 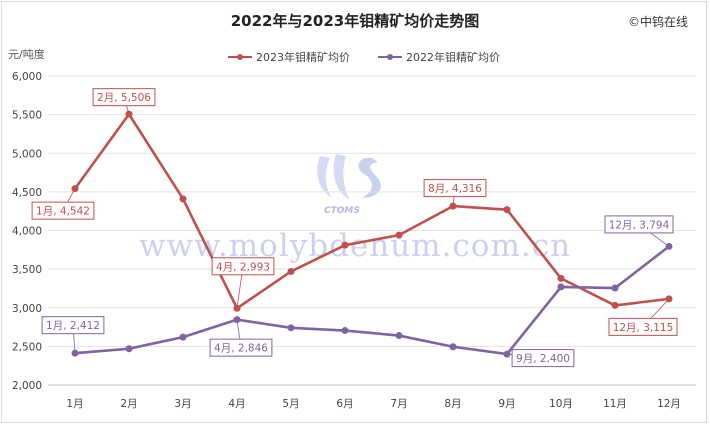 What do you see at coordinates (182, 404) in the screenshot?
I see `x-tick-label: 3月` at bounding box center [182, 404].